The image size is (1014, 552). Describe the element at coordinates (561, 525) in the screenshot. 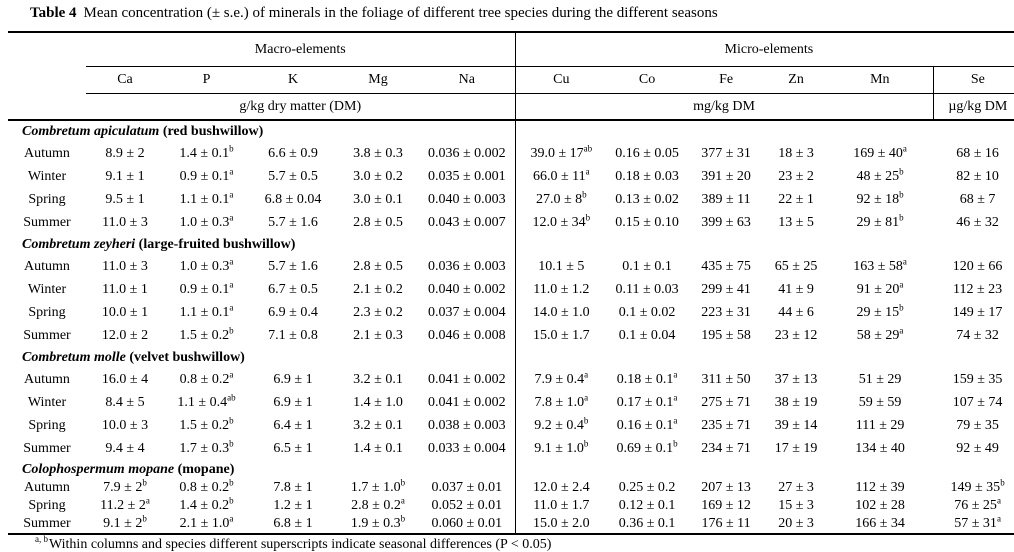

I see `data-cell: 15.0 ± 2.0` at that location.